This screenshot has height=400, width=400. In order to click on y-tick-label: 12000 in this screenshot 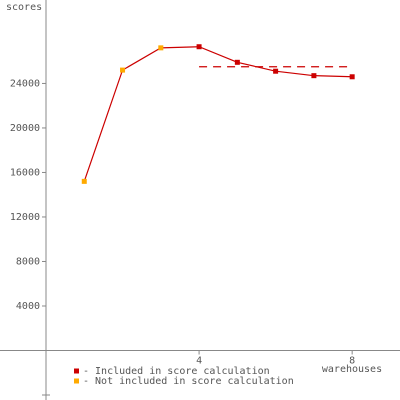, I will do `click(25, 217)`.